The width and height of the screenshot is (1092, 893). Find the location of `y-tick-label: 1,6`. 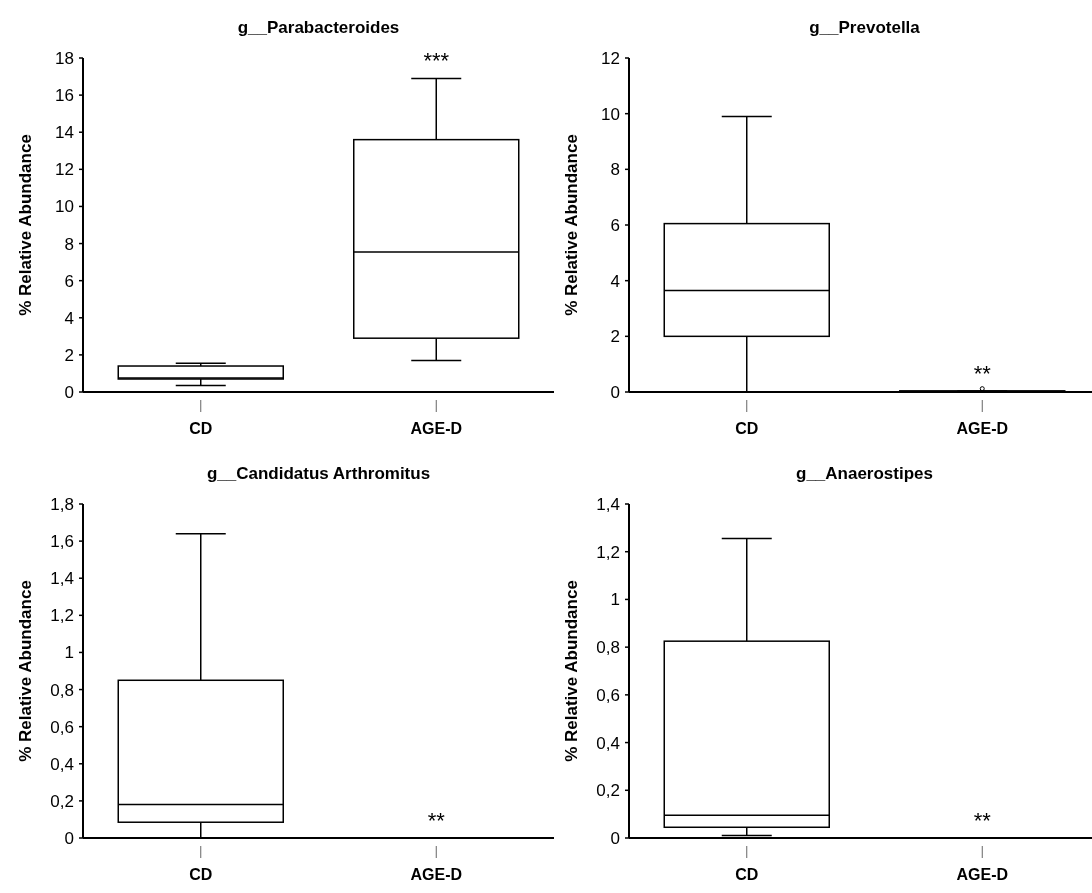

y-tick-label: 1,6 is located at coordinates (62, 542).